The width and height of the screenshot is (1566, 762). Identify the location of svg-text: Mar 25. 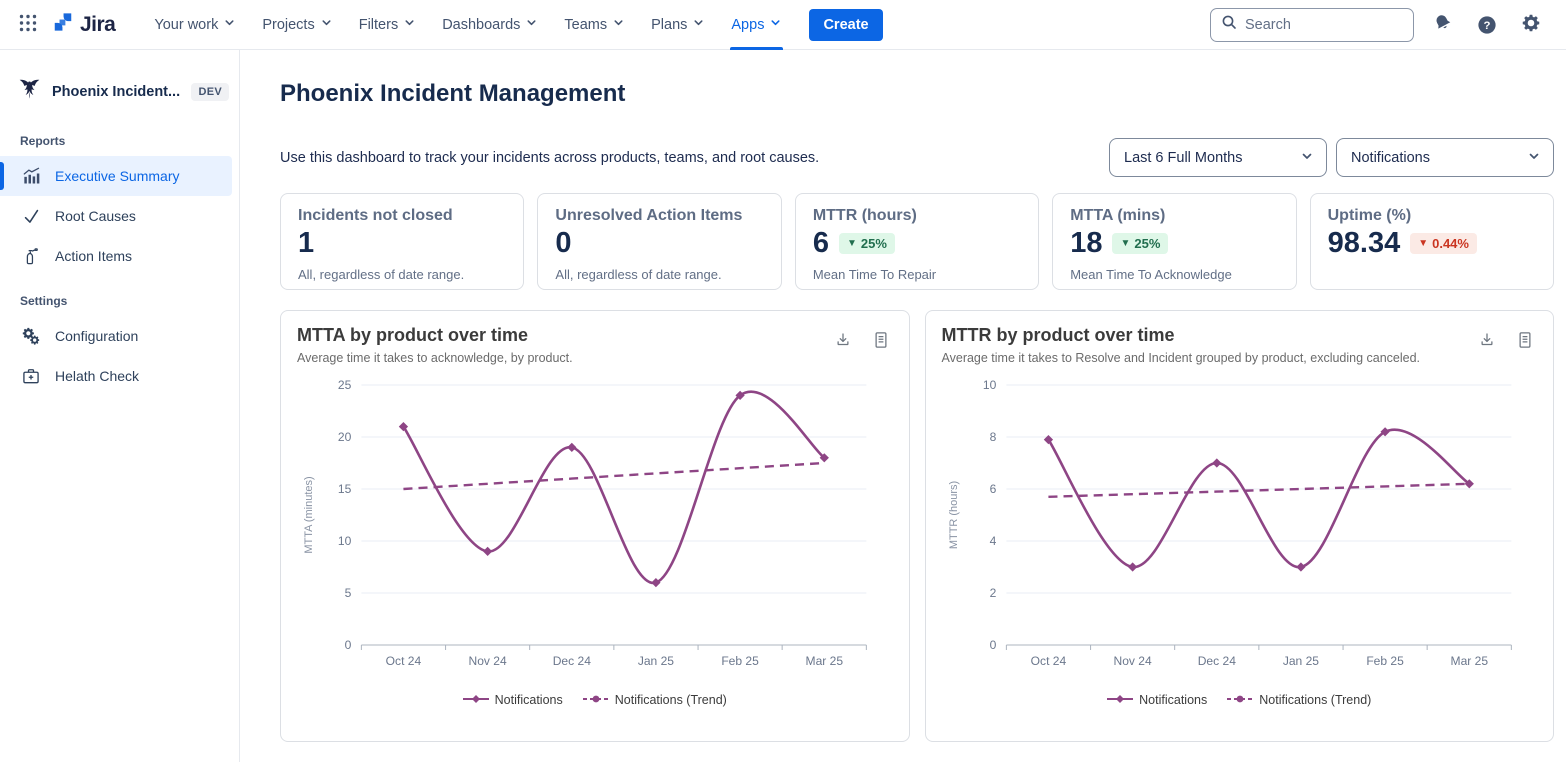
(1469, 661).